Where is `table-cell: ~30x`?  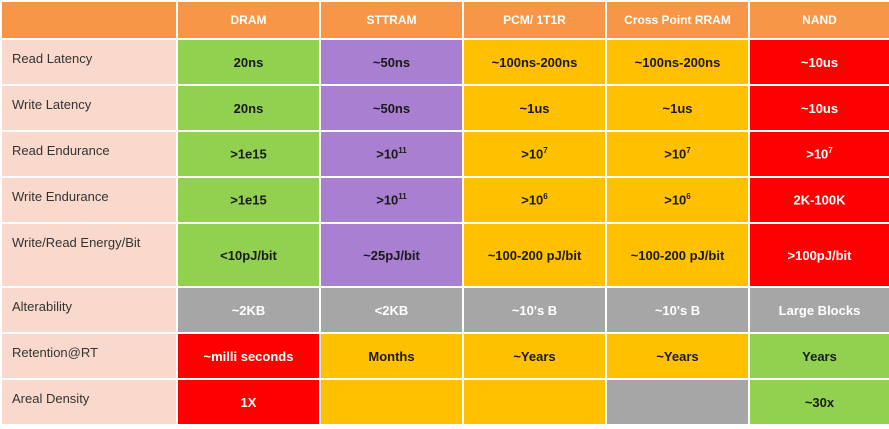 table-cell: ~30x is located at coordinates (818, 402).